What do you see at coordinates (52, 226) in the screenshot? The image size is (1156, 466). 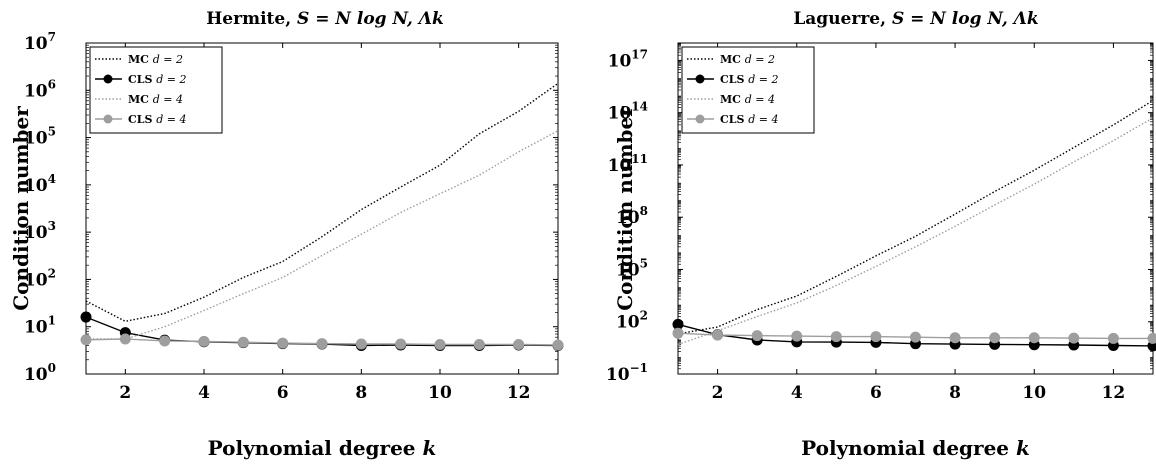 I see `y-tick-exponent: 3` at bounding box center [52, 226].